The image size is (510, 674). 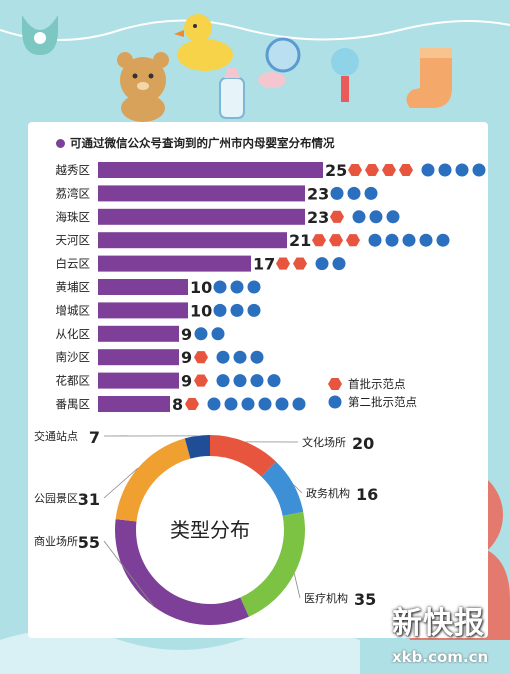 What do you see at coordinates (382, 402) in the screenshot?
I see `legend-second-label: 第二批示范点` at bounding box center [382, 402].